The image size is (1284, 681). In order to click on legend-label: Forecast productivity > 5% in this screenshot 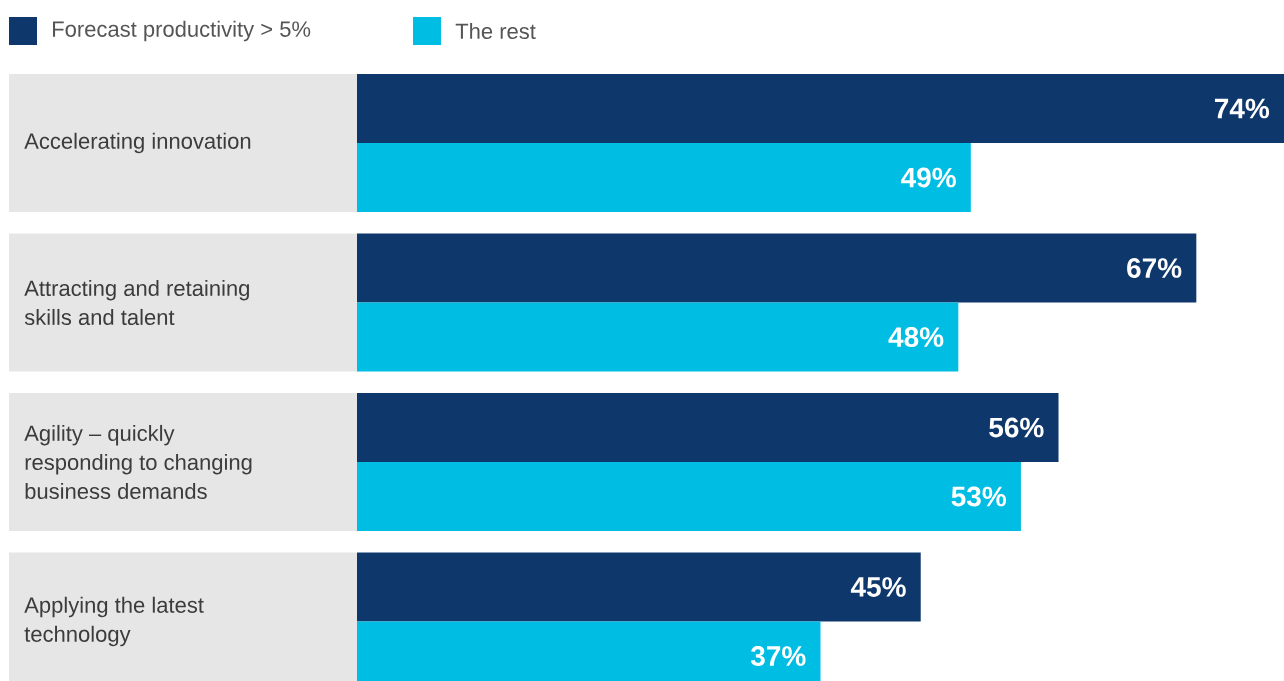, I will do `click(182, 31)`.